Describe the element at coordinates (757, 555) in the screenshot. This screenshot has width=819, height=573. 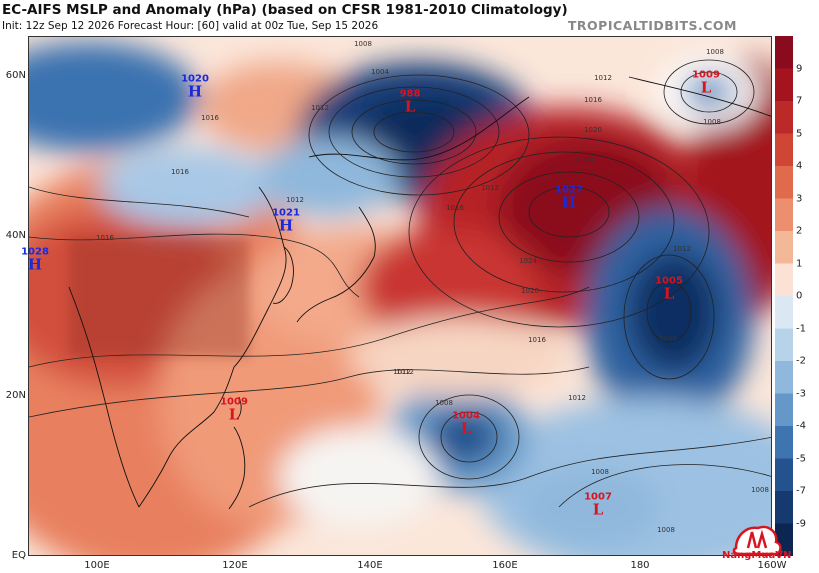
I see `logo-text: NangMuaVN` at that location.